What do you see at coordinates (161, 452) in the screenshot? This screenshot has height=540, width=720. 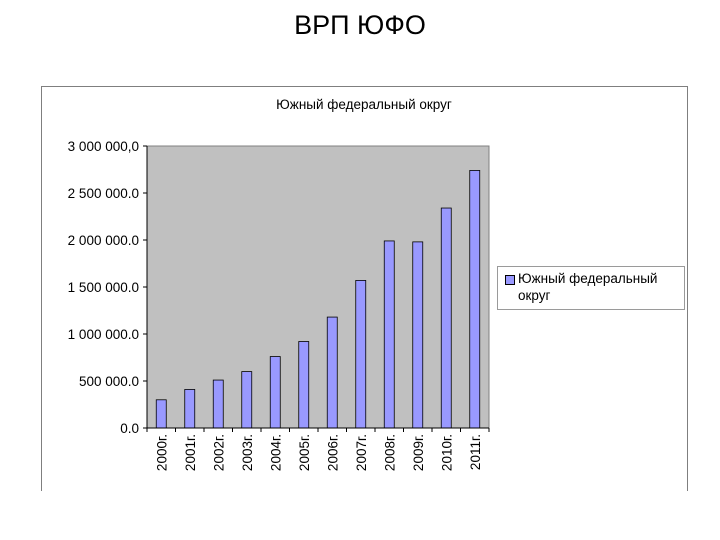 I see `x-tick-label: 2000г.` at bounding box center [161, 452].